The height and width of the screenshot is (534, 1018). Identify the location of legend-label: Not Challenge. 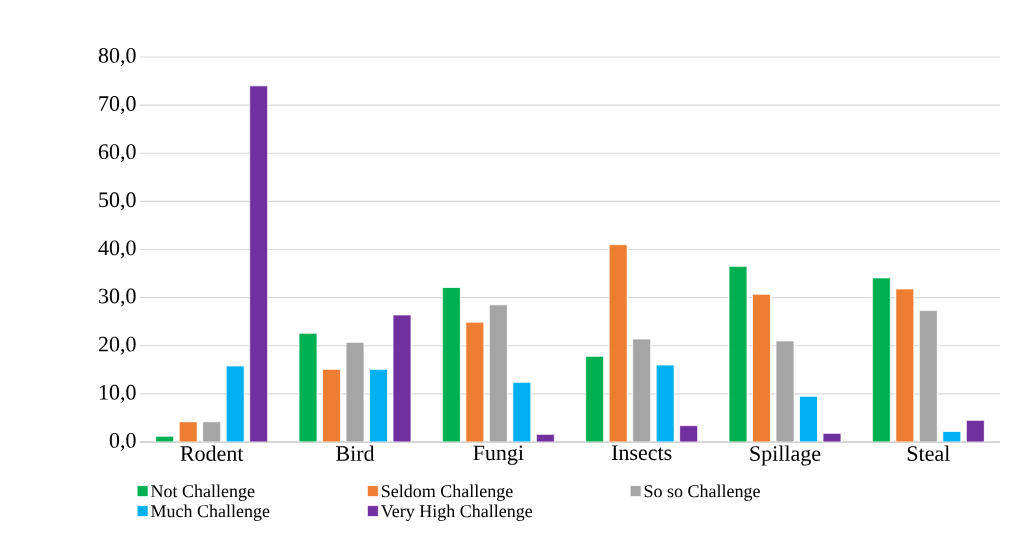
(203, 492).